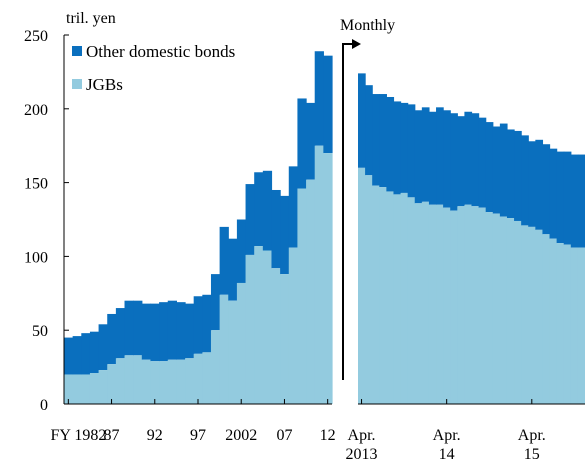 This screenshot has width=585, height=464. What do you see at coordinates (328, 435) in the screenshot?
I see `annual-x-tick-label: 12` at bounding box center [328, 435].